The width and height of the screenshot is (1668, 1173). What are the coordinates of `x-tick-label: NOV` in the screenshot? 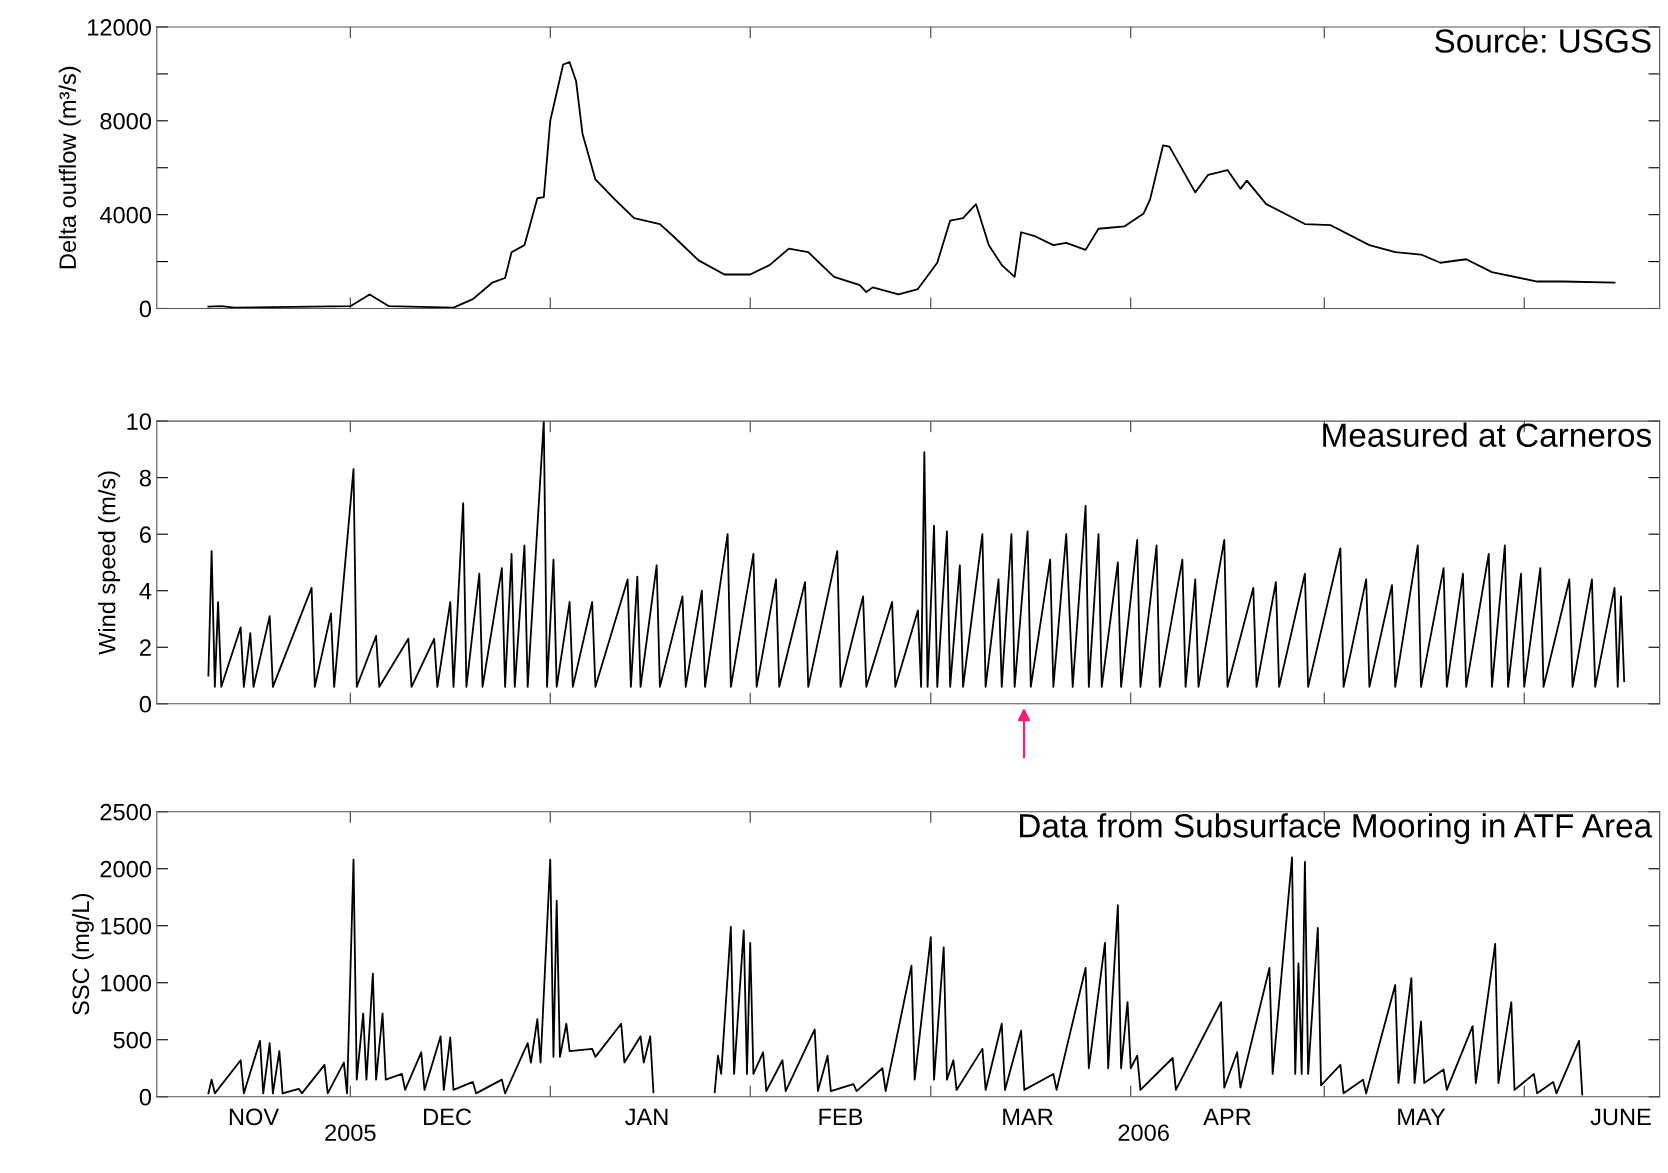 It's located at (254, 1117).